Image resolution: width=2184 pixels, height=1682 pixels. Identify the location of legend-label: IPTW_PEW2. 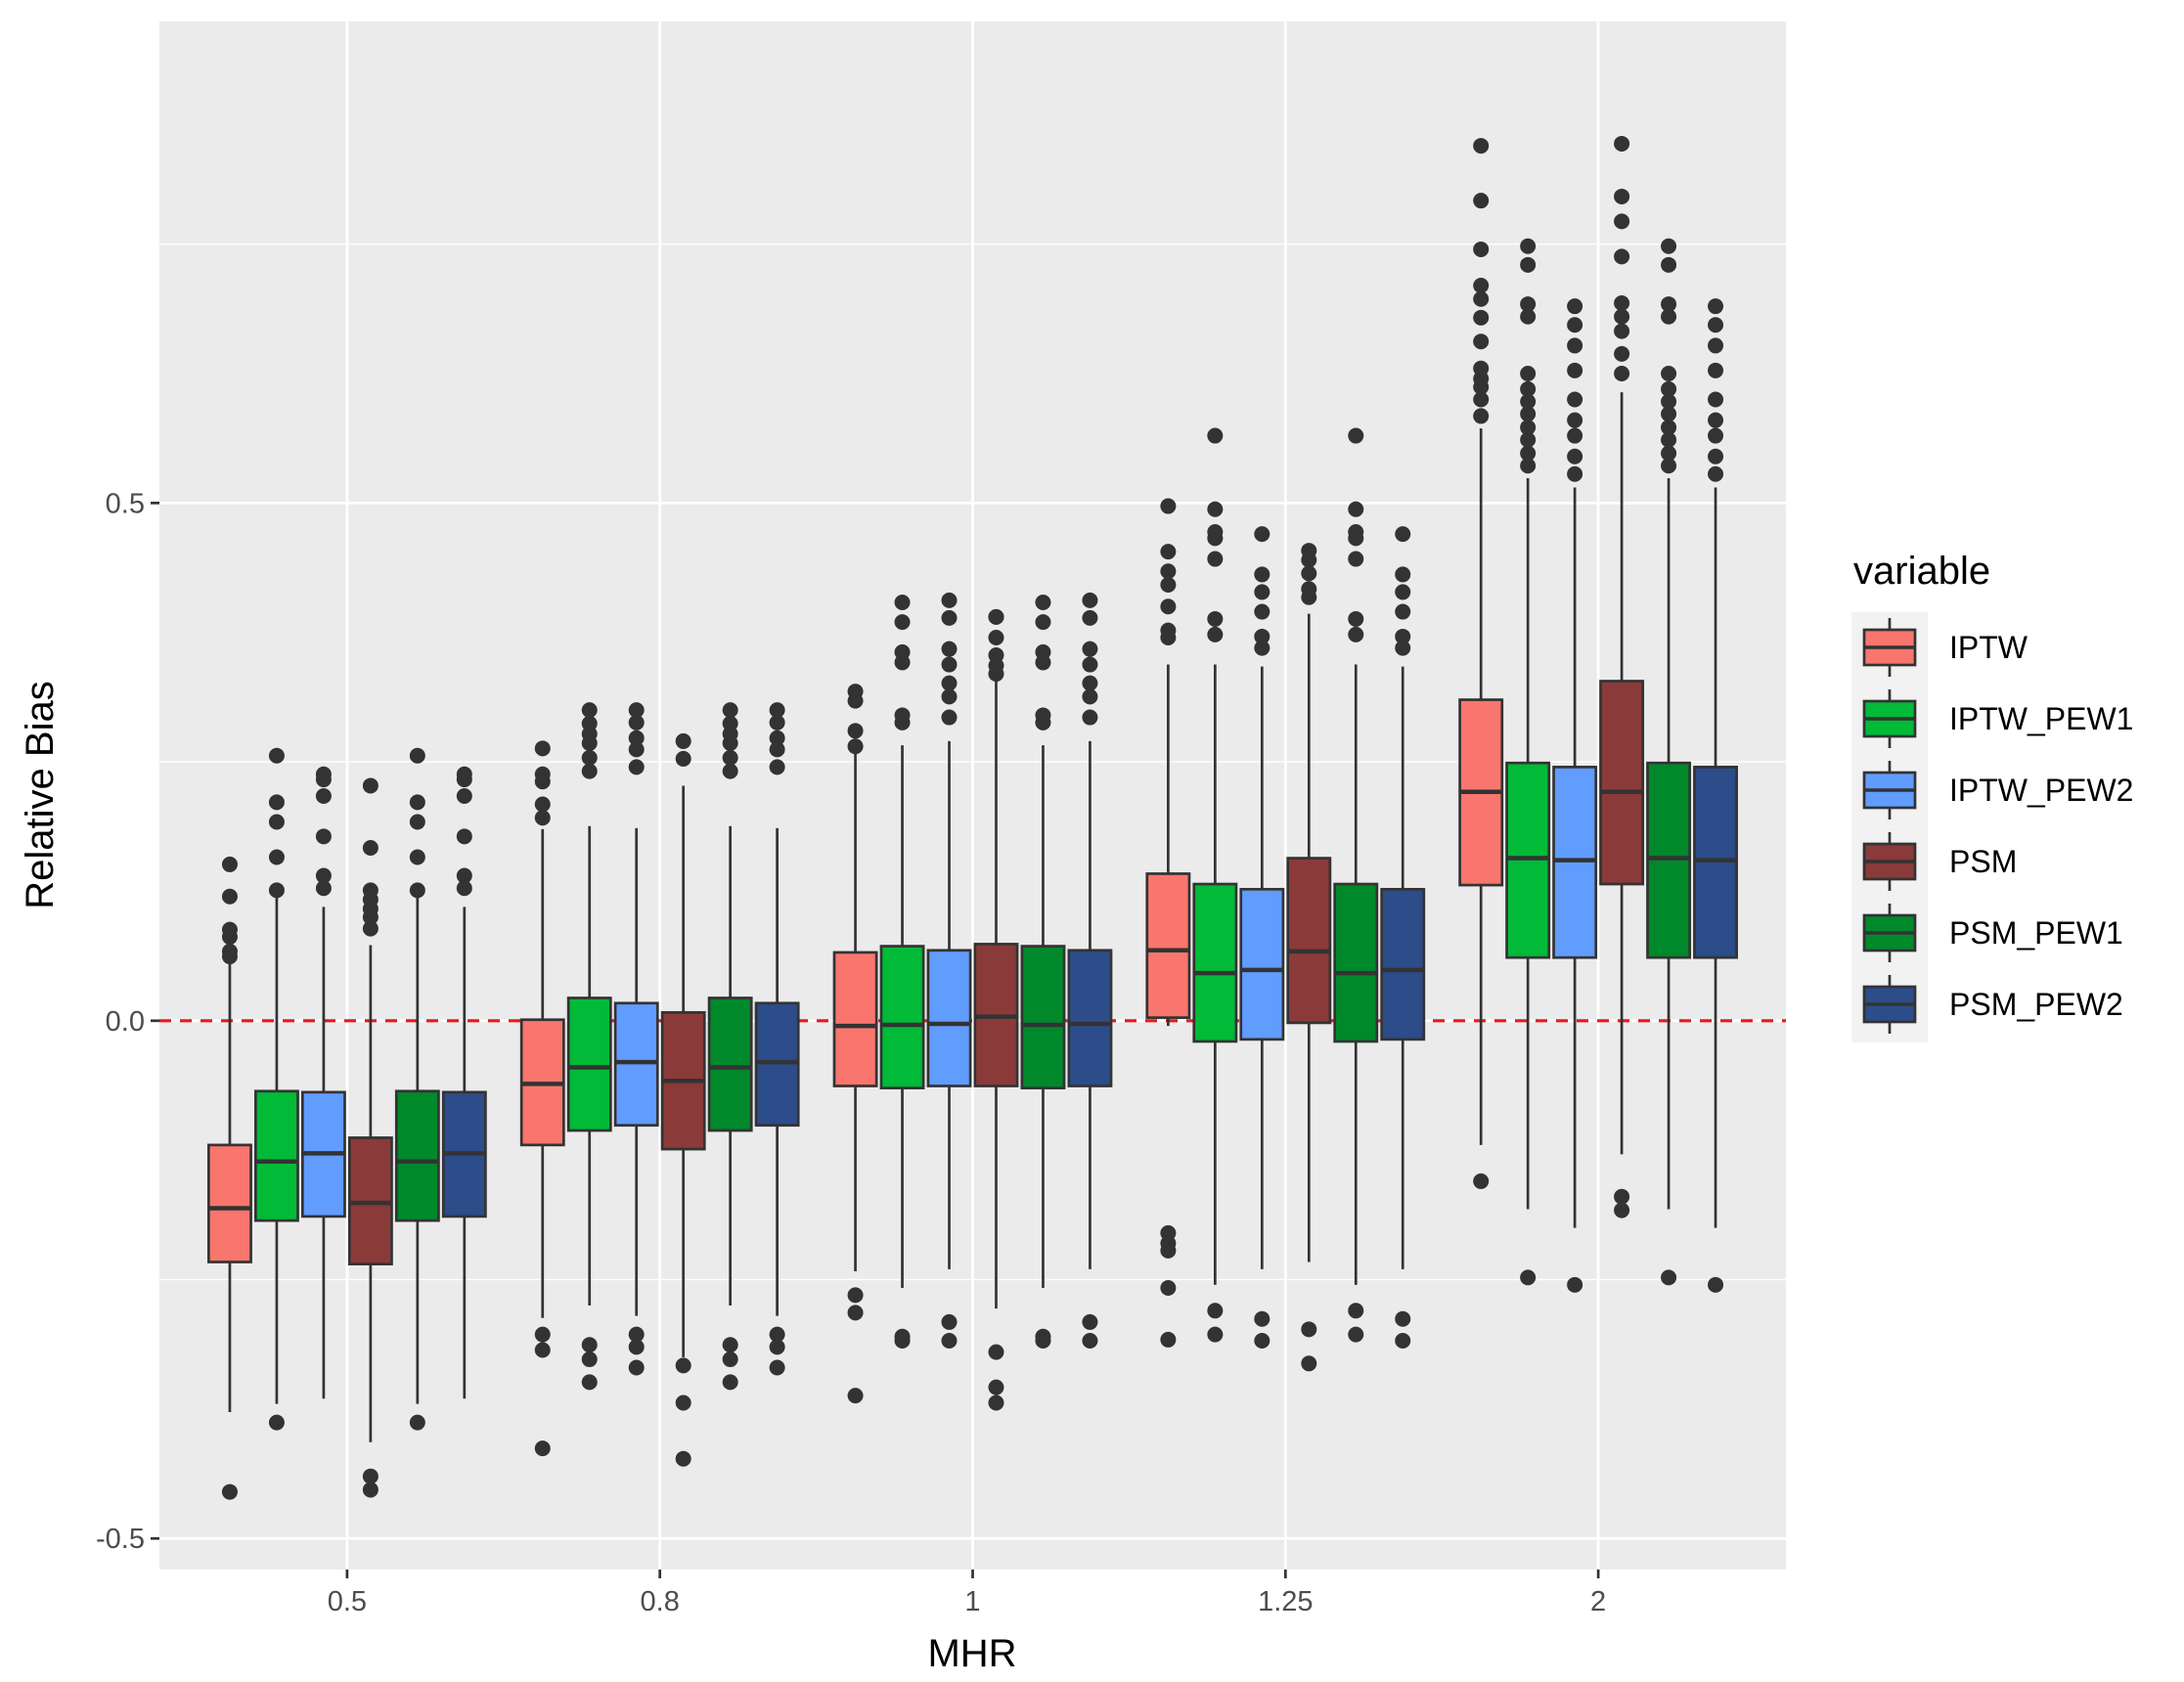
(2041, 791).